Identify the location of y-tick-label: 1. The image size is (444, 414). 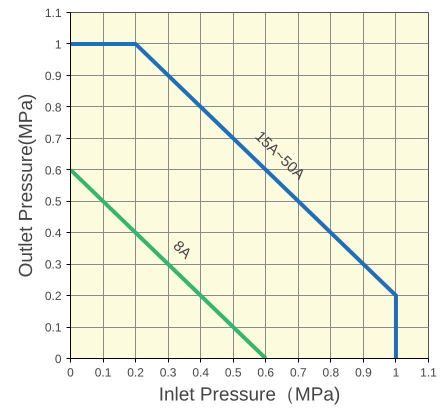
(58, 44).